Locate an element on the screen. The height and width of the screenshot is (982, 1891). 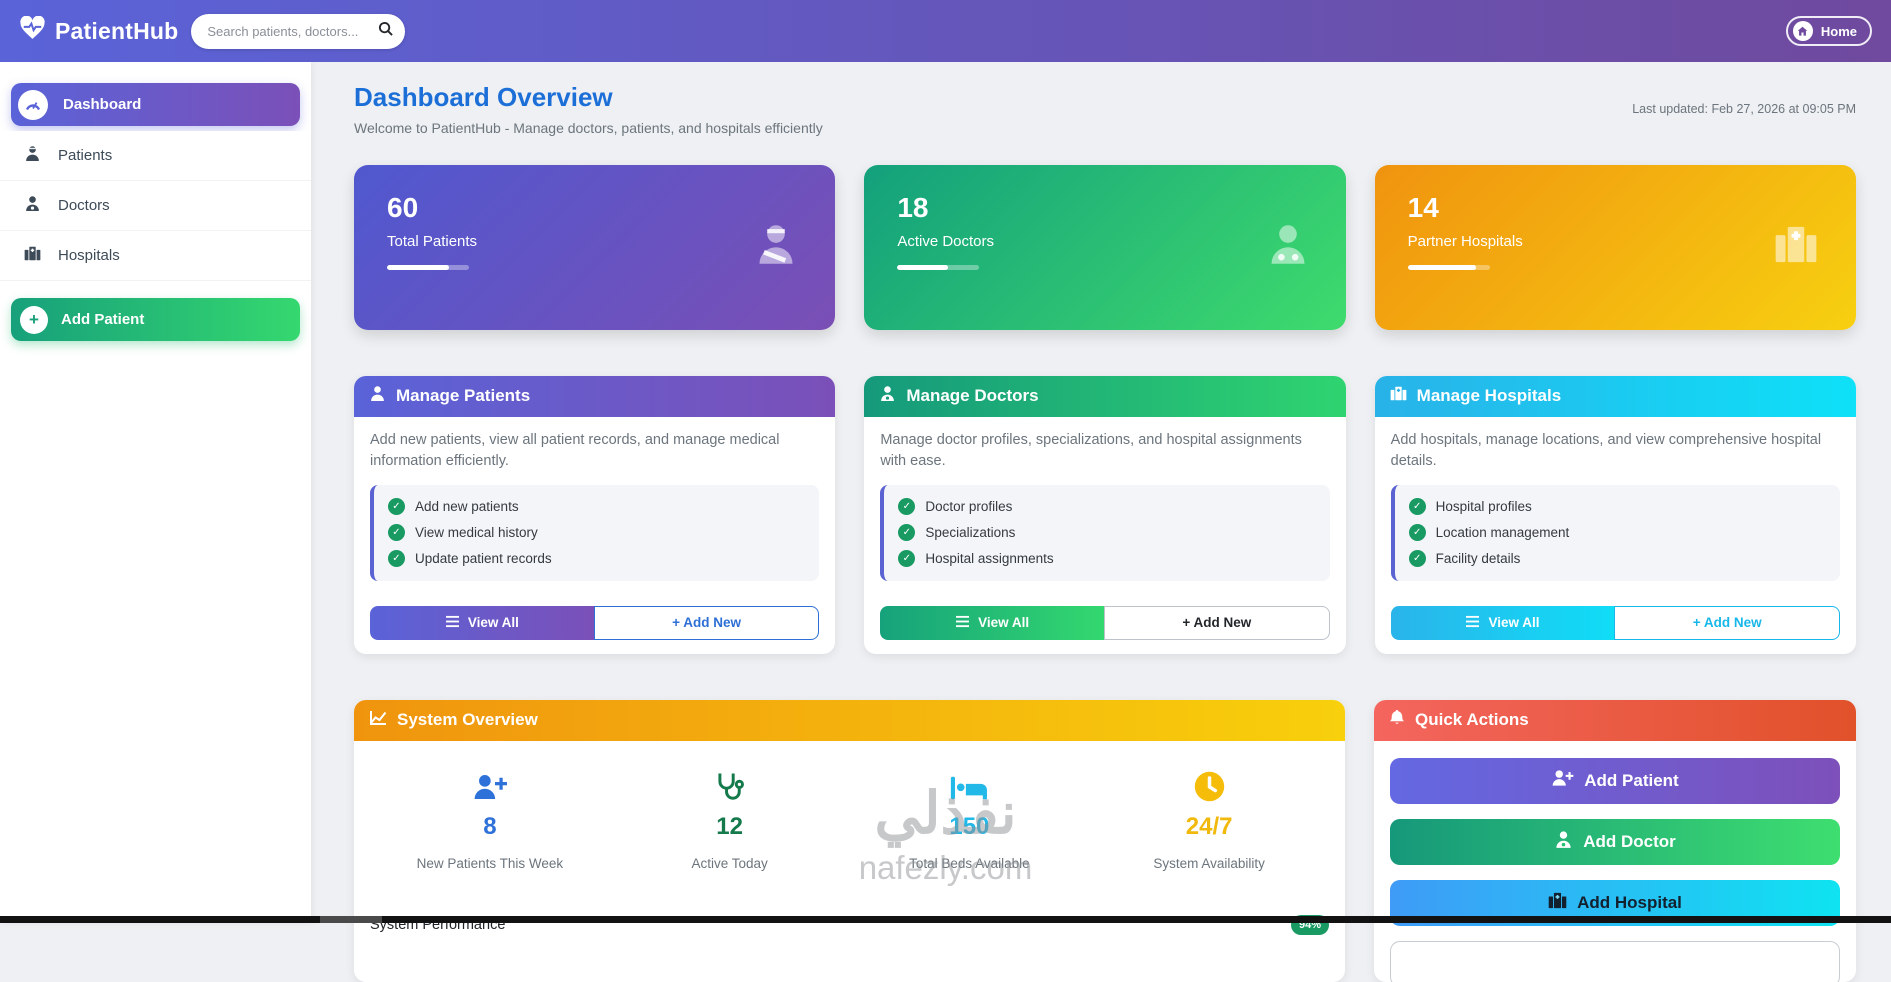
feature-label: Facility details is located at coordinates (1478, 559).